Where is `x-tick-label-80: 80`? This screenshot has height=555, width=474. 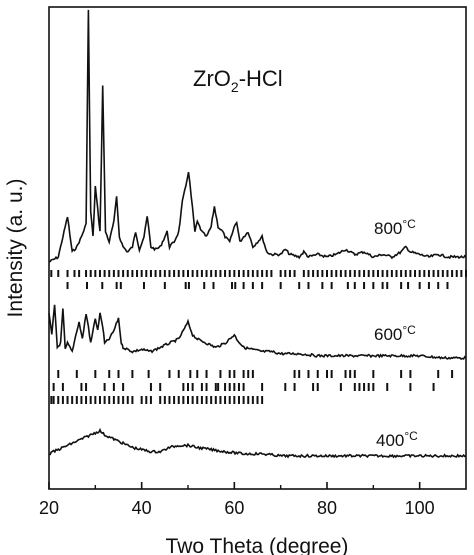 x-tick-label-80: 80 is located at coordinates (327, 508).